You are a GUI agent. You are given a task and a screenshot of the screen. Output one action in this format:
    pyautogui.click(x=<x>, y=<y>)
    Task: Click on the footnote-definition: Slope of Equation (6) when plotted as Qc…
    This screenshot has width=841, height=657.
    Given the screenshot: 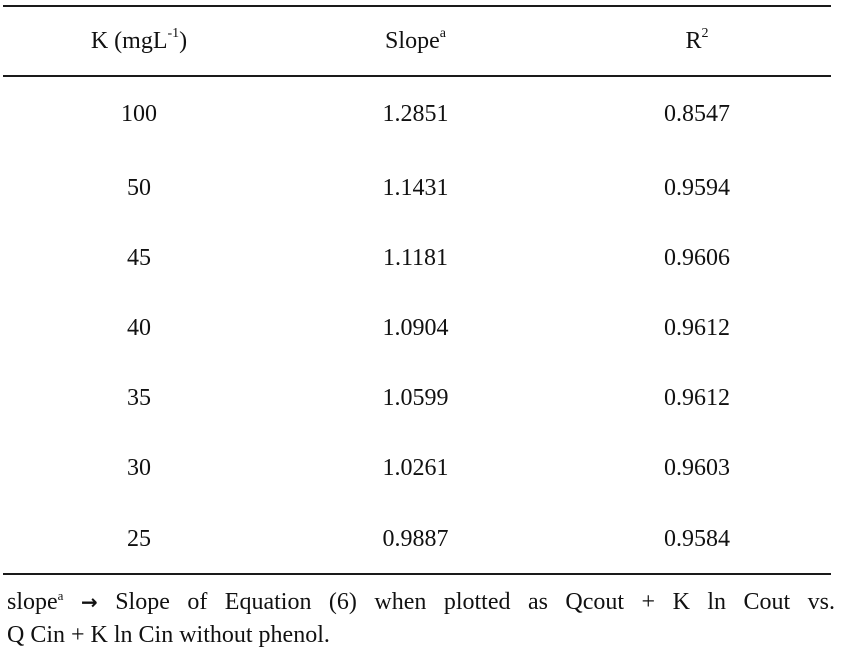 What is the action you would take?
    pyautogui.click(x=475, y=602)
    